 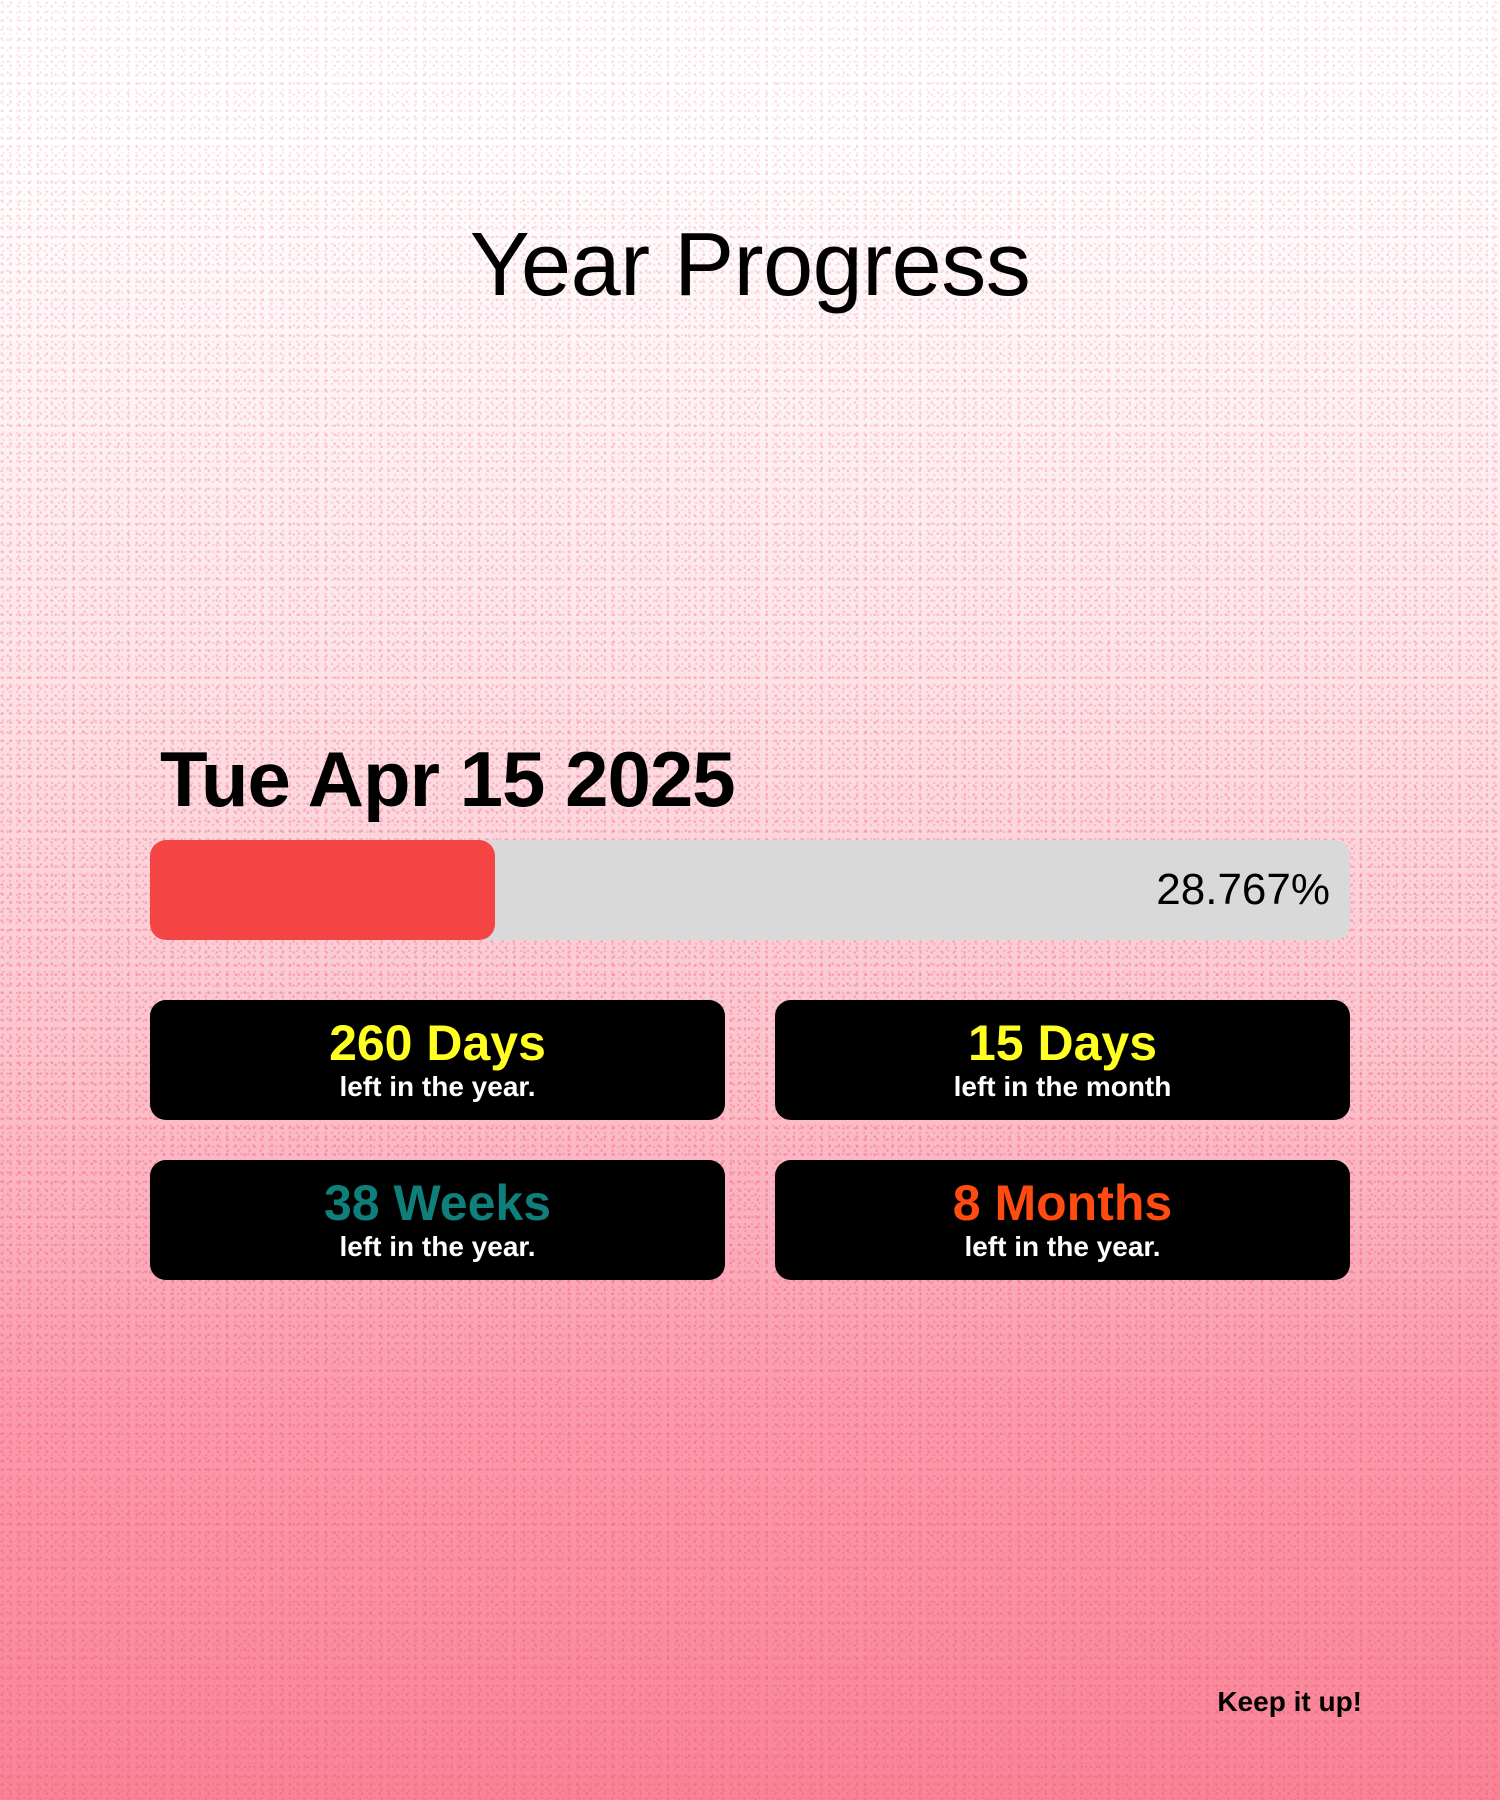 What do you see at coordinates (323, 890) in the screenshot?
I see `year-progress-fill` at bounding box center [323, 890].